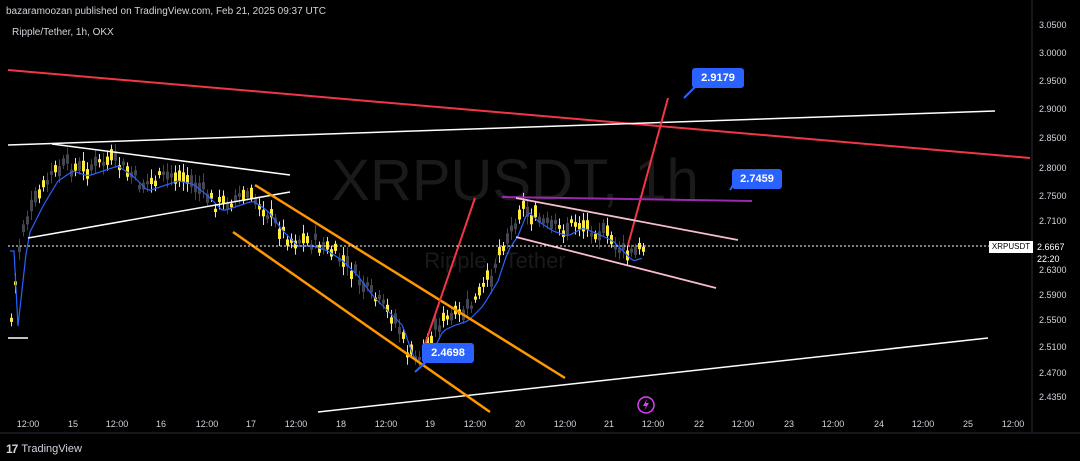  Describe the element at coordinates (73, 424) in the screenshot. I see `time-tick: 15` at that location.